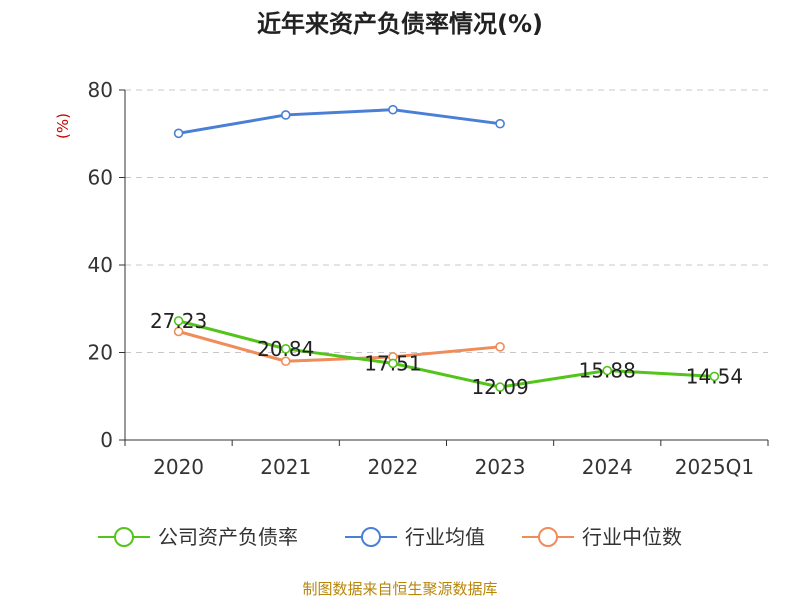  I want to click on y-tick-label: 20, so click(100, 353).